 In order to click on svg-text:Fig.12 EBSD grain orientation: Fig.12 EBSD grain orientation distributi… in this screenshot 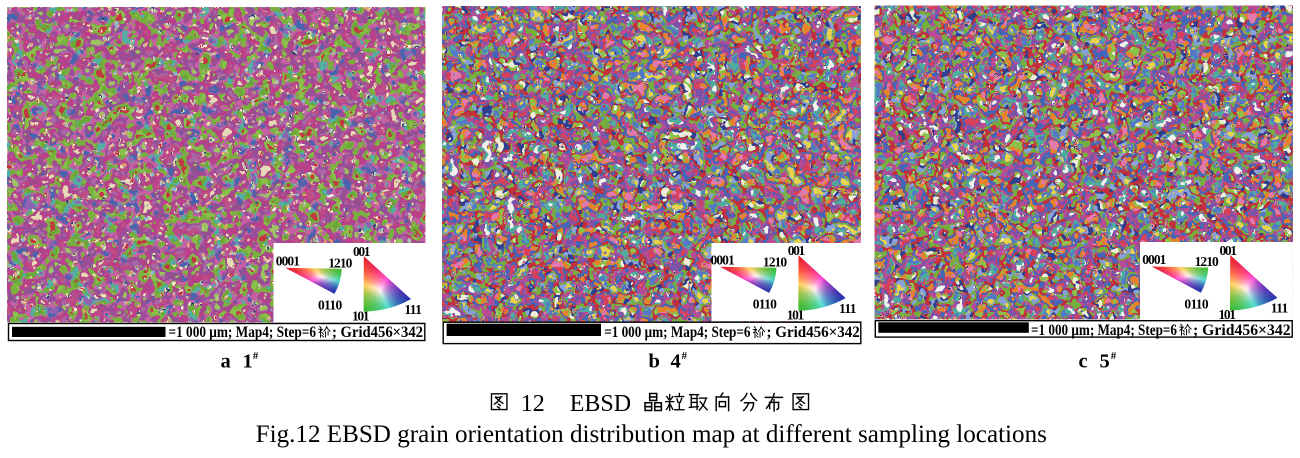, I will do `click(651, 434)`.